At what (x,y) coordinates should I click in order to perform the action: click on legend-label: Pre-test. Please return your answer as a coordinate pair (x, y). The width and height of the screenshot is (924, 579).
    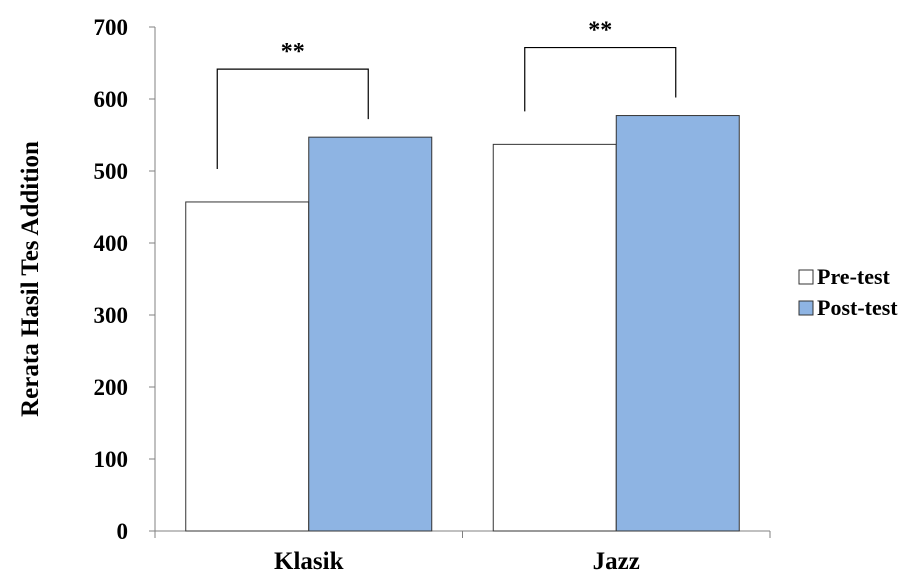
    Looking at the image, I should click on (854, 276).